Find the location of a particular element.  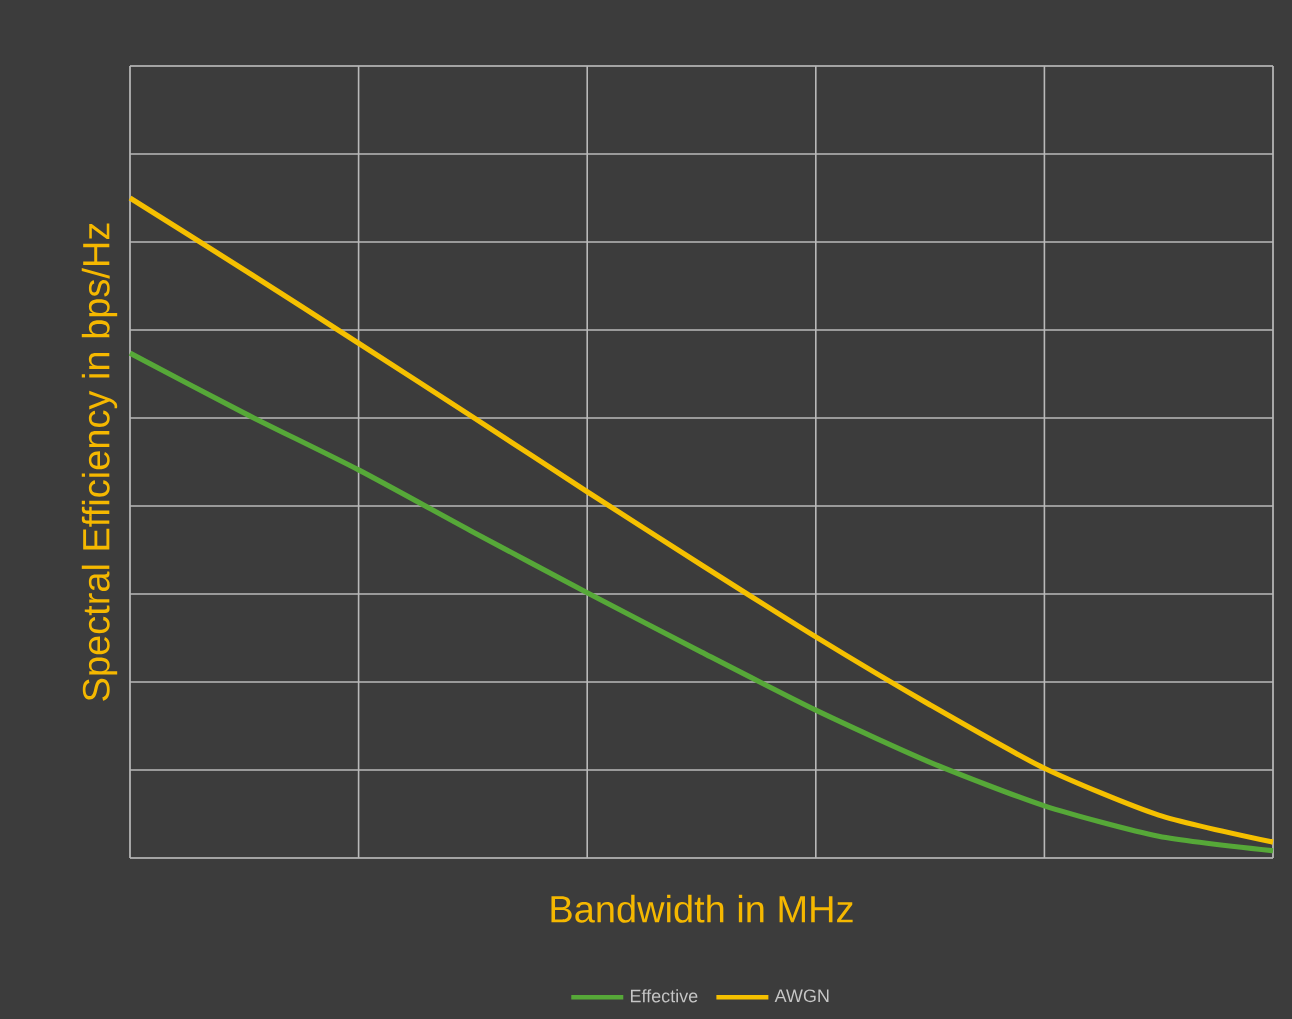

y-axis-title: Spectral Efficiency in bps/Hz is located at coordinates (99, 462).